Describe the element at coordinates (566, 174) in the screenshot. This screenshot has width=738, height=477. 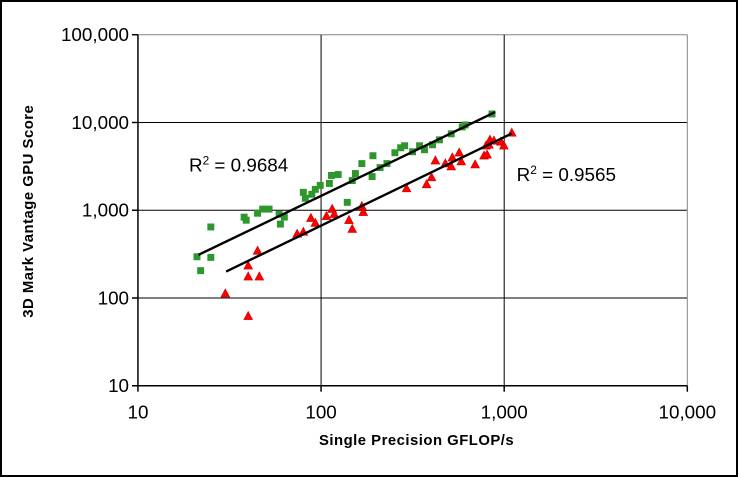
I see `r-squared-annotation: R2 = 0.9565` at that location.